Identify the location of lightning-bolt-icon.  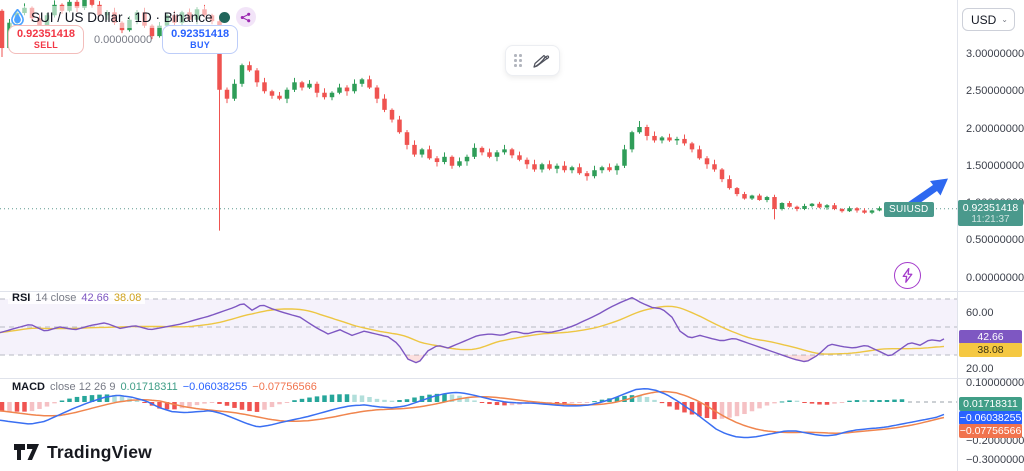
(907, 275).